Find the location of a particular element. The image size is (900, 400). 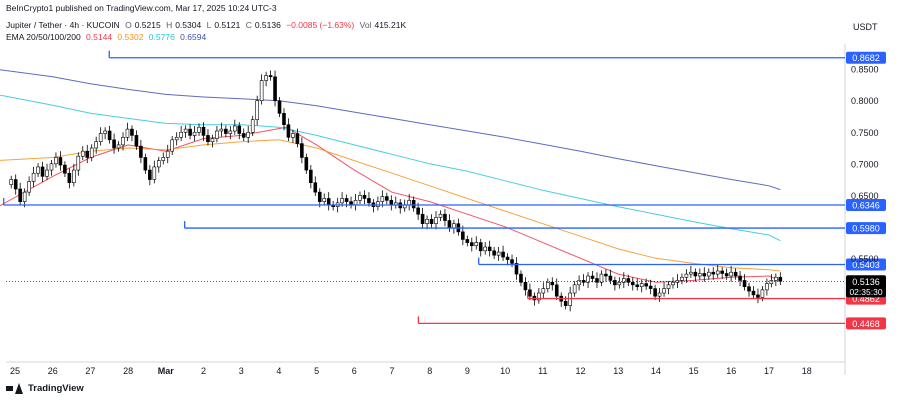

x-tick-label: 12 is located at coordinates (580, 371).